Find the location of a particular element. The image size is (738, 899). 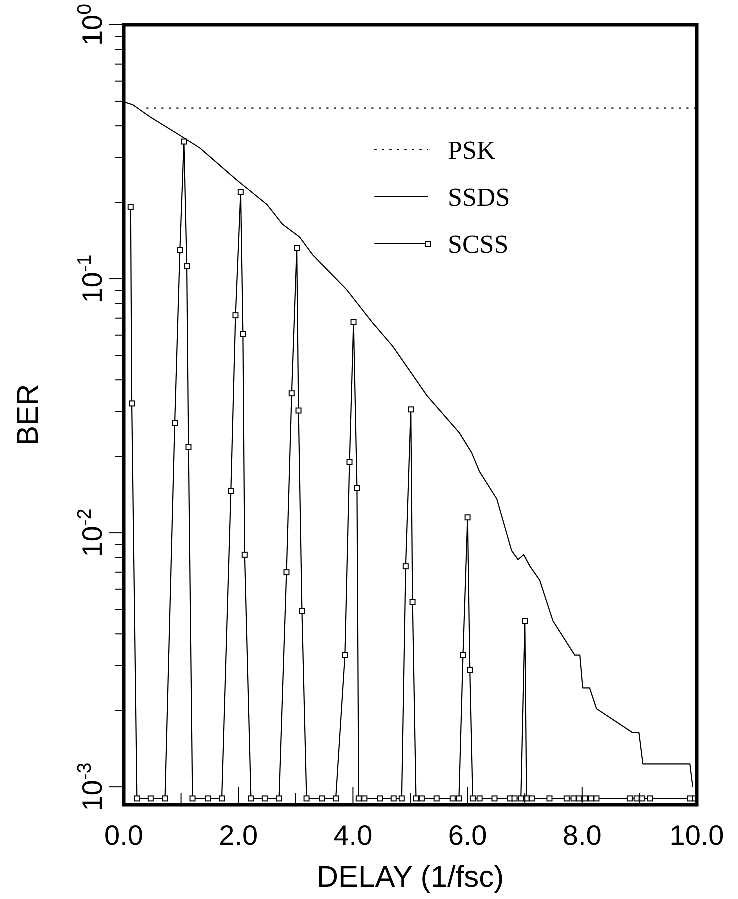

x-tick-label: 6.0 is located at coordinates (468, 835).